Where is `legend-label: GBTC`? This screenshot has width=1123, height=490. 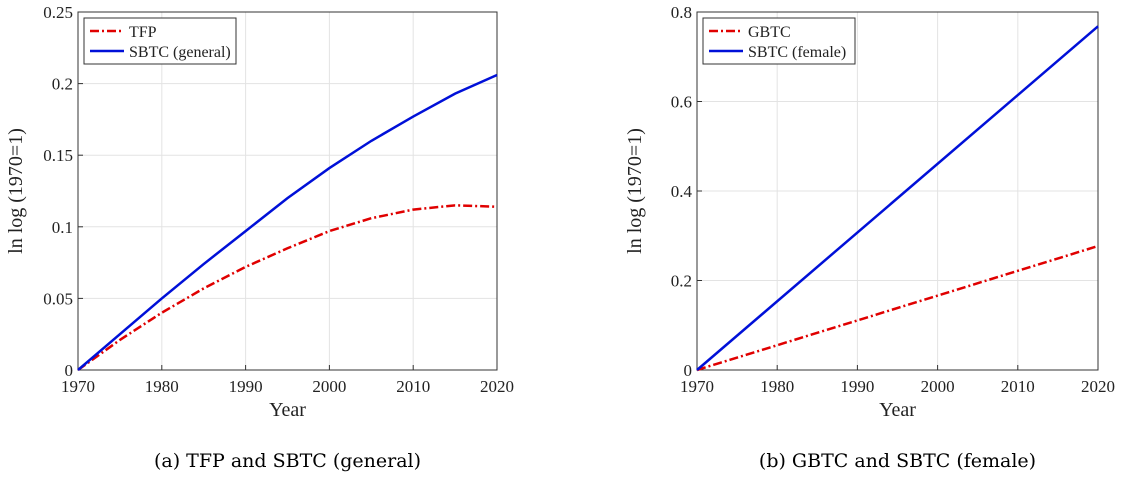
legend-label: GBTC is located at coordinates (769, 32).